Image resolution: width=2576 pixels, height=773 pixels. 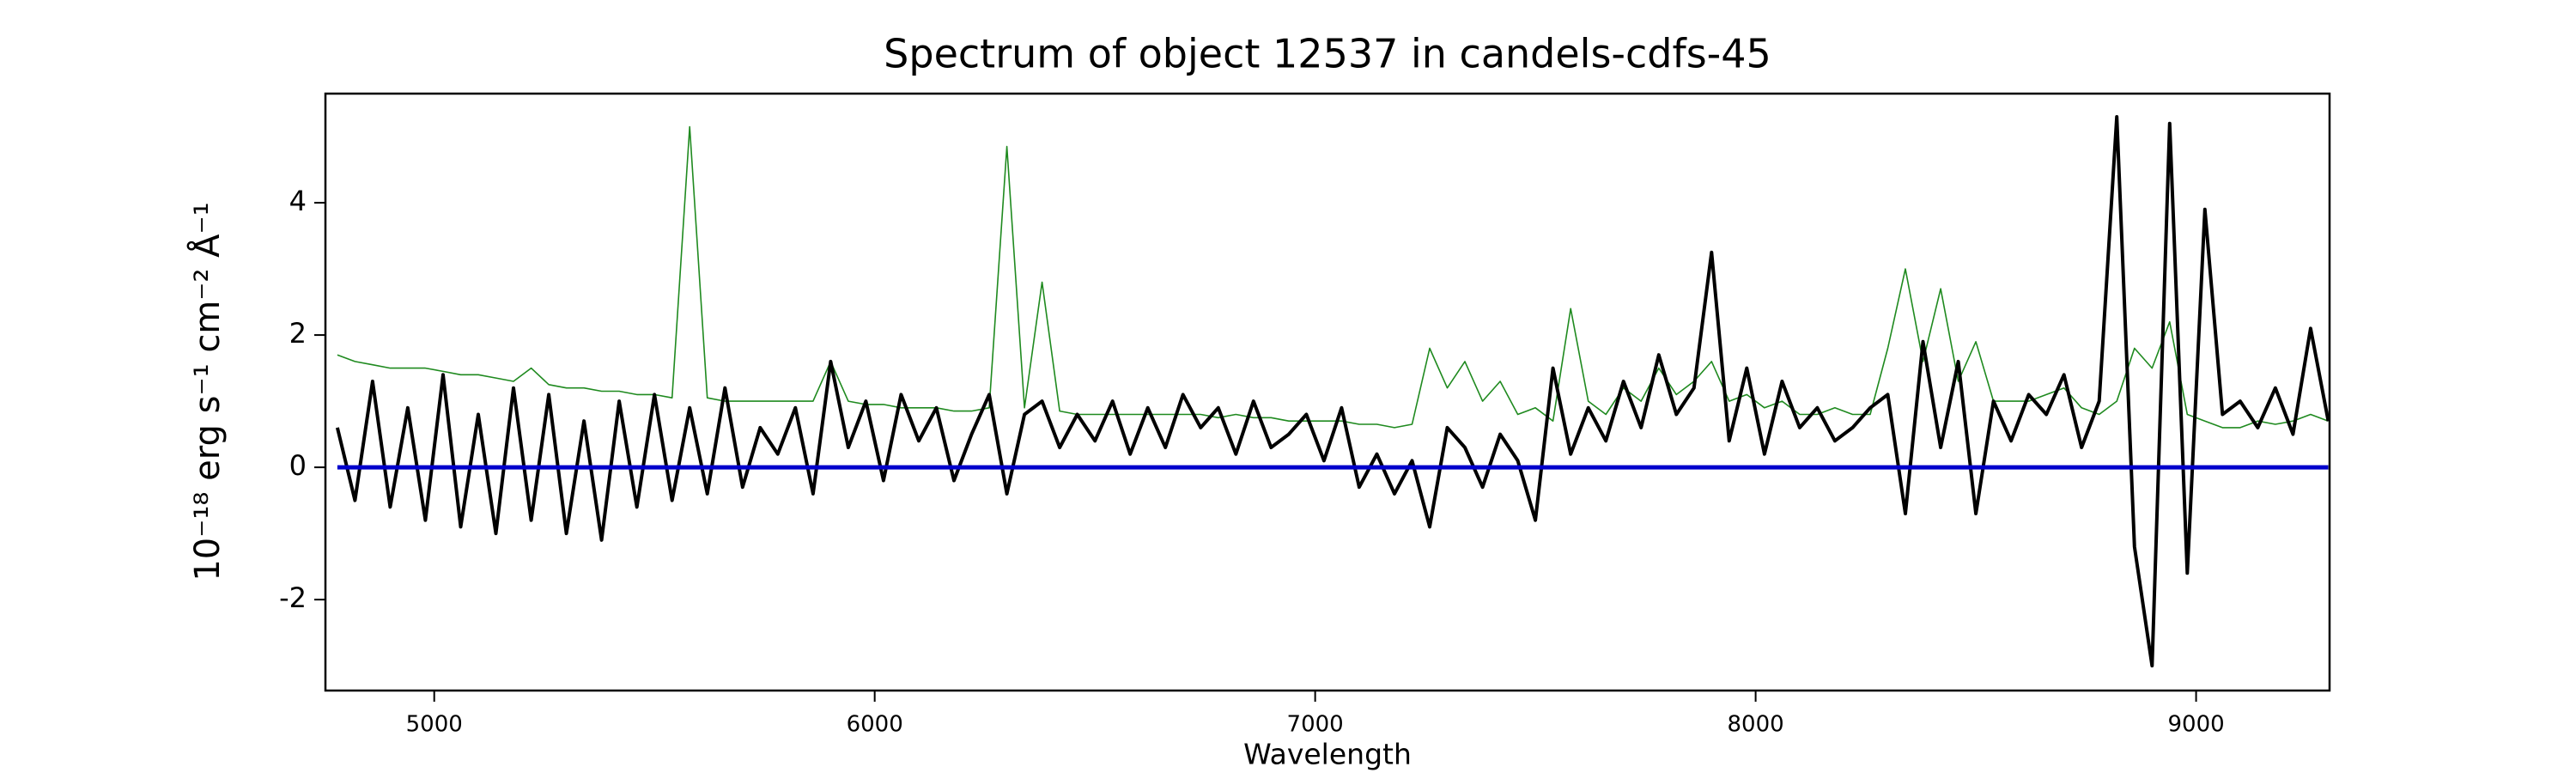 What do you see at coordinates (875, 725) in the screenshot?
I see `x-tick-label: 6000` at bounding box center [875, 725].